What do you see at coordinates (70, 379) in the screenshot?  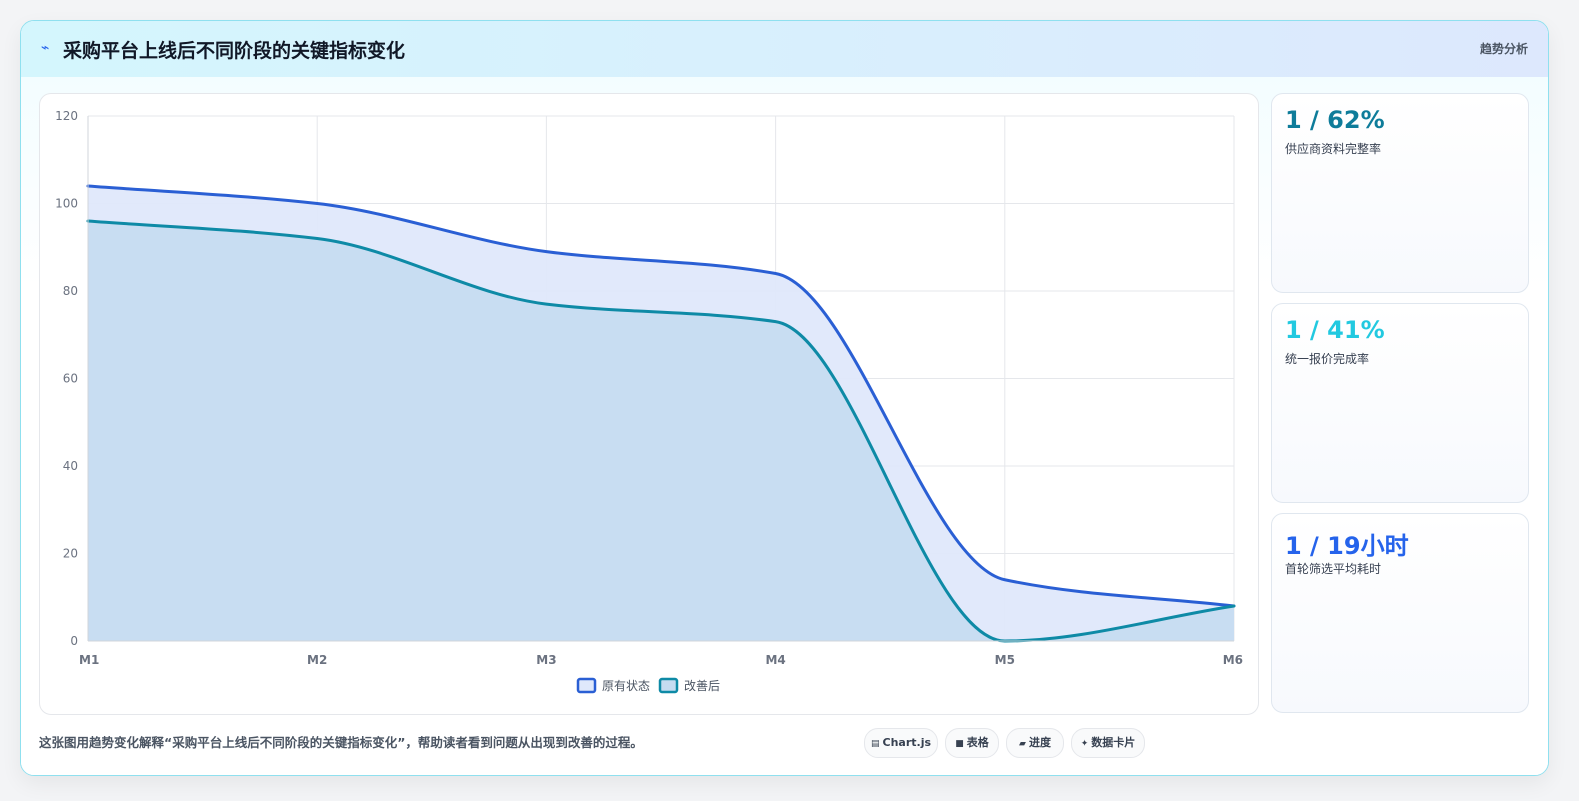 I see `y-tick-label: 60` at bounding box center [70, 379].